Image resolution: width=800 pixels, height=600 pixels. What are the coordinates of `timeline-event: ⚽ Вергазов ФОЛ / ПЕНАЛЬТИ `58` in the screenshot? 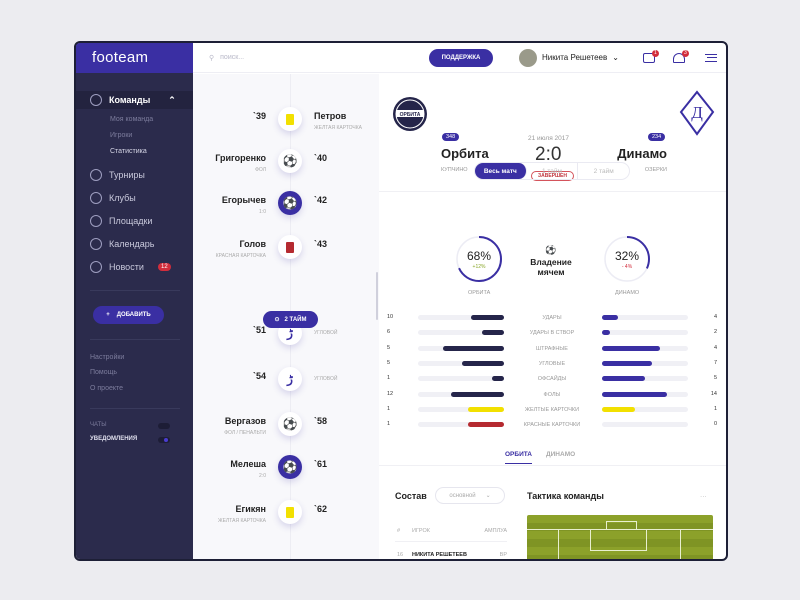 It's located at (286, 427).